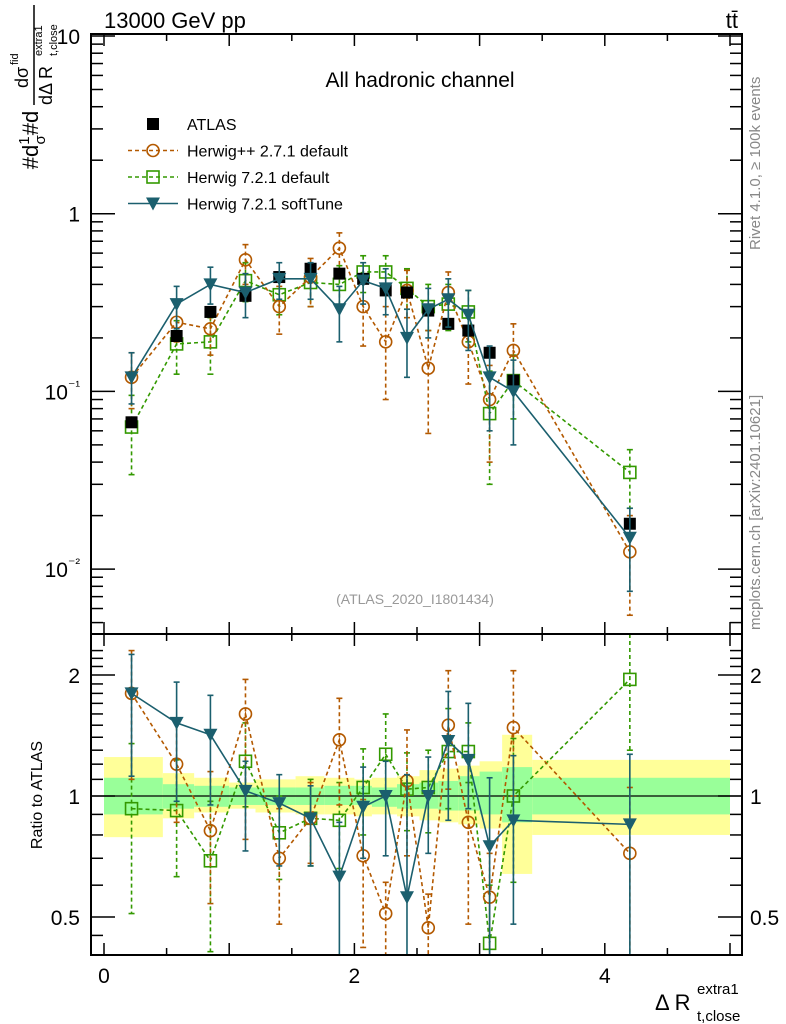 This screenshot has height=1024, width=786. I want to click on x-tick-label: 2, so click(355, 976).